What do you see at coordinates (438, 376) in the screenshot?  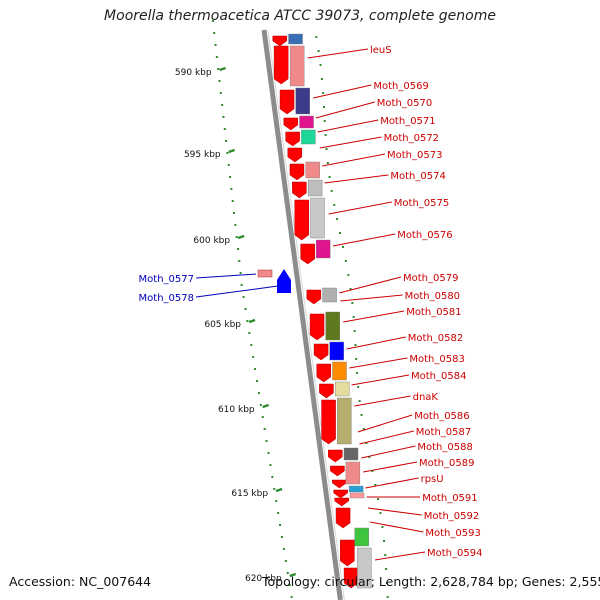 I see `gene-label-moth-0584: Moth_0584` at bounding box center [438, 376].